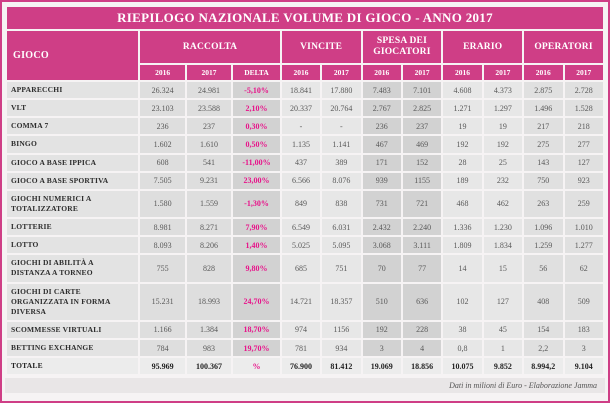 Image resolution: width=610 pixels, height=403 pixels. What do you see at coordinates (73, 162) in the screenshot?
I see `row-label-gioco-a-base-ippica: GIOCO A BASE IPPICA` at bounding box center [73, 162].